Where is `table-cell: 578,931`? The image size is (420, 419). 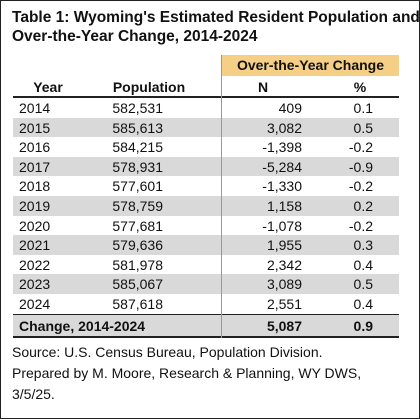 table-cell: 578,931 is located at coordinates (137, 166).